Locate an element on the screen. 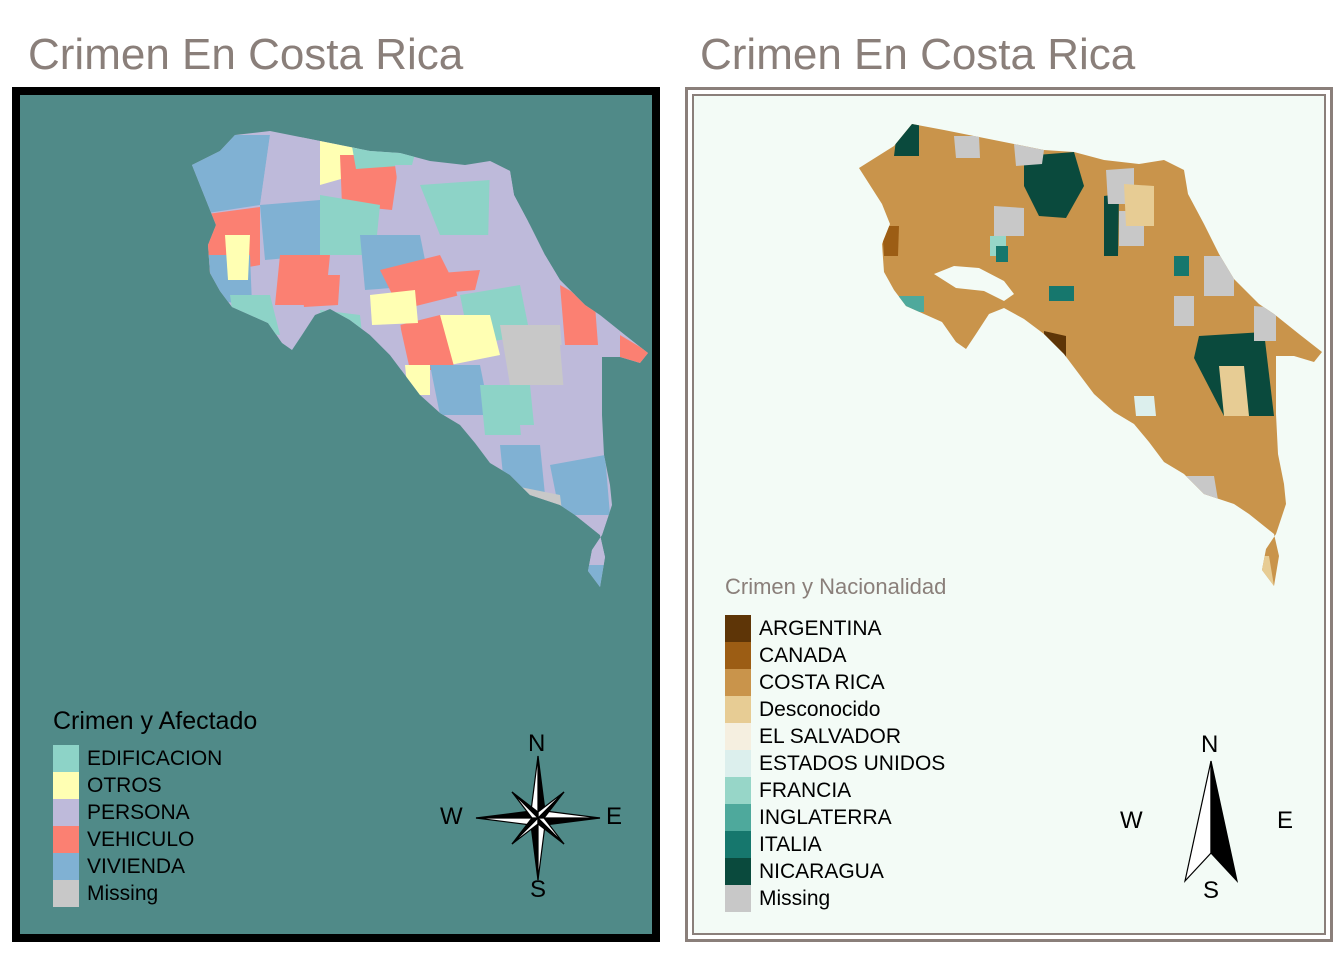  legend-item: INGLATERRA is located at coordinates (835, 817).